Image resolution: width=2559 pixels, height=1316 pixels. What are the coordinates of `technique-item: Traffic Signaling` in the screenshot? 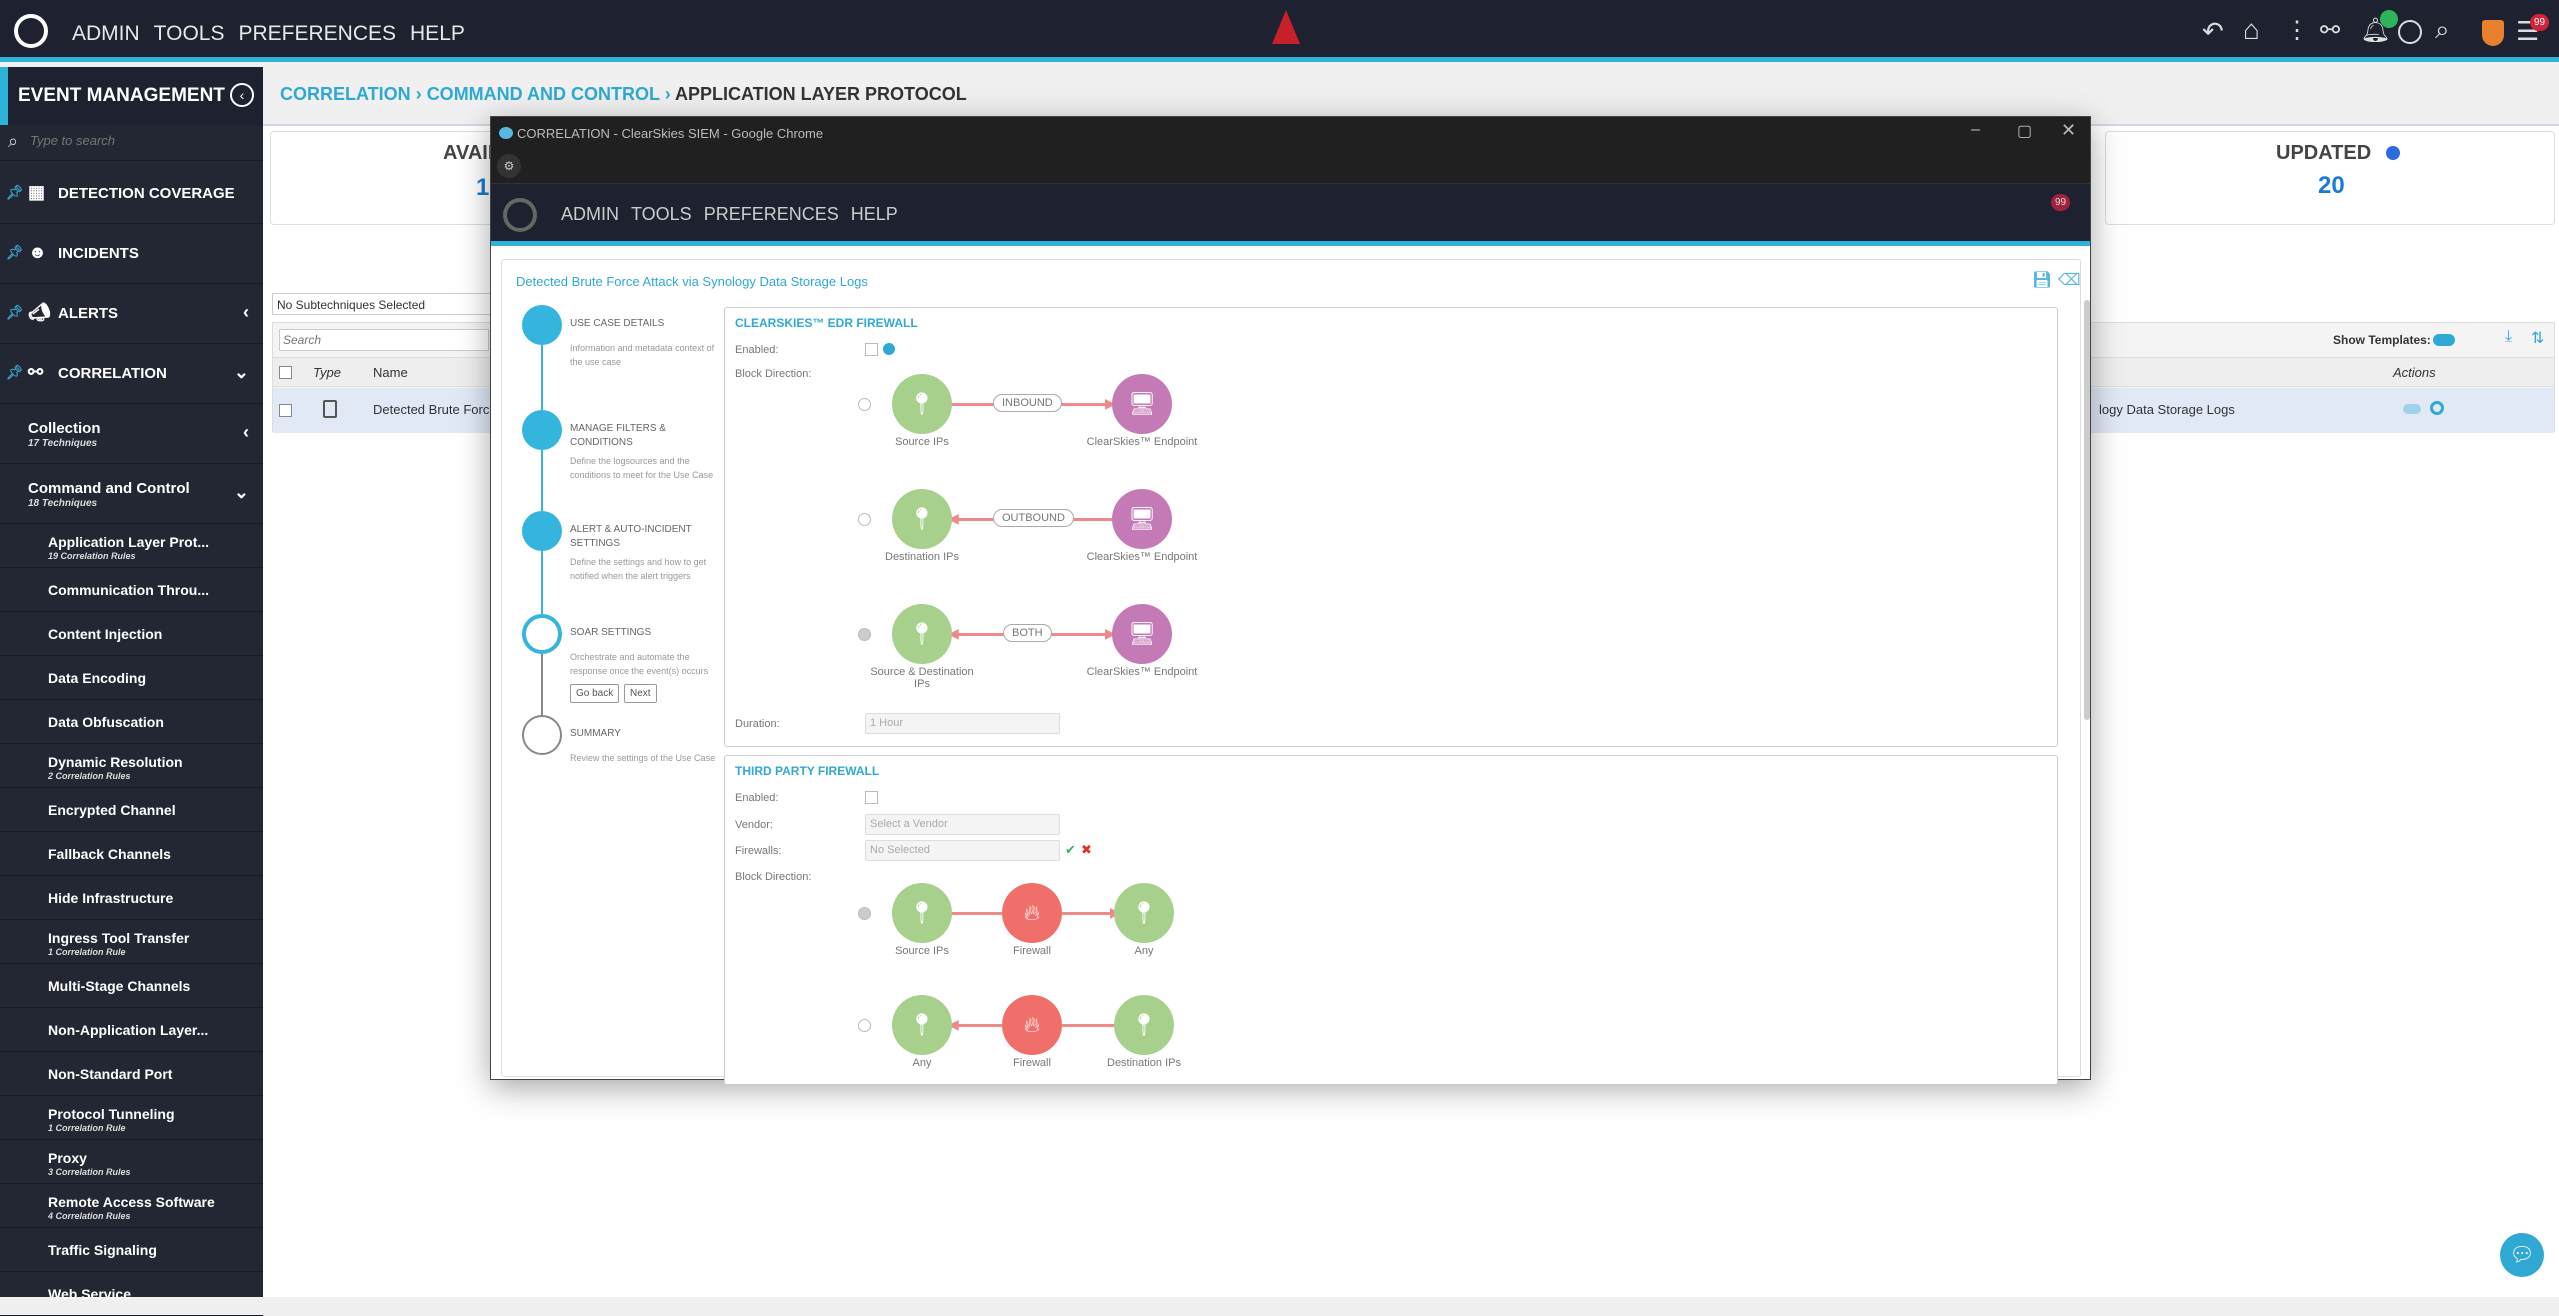 It's located at (131, 1250).